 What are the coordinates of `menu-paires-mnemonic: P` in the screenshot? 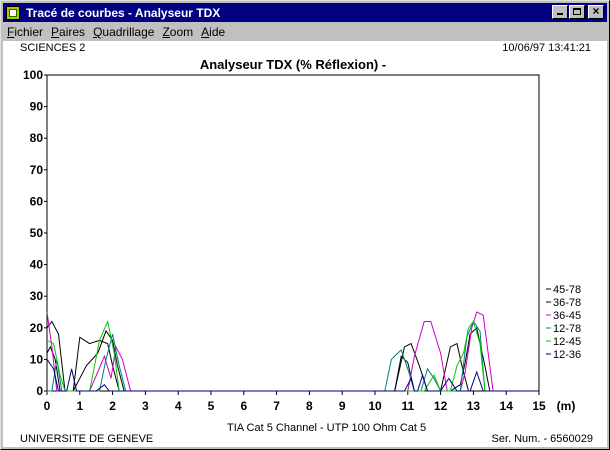 It's located at (55, 32).